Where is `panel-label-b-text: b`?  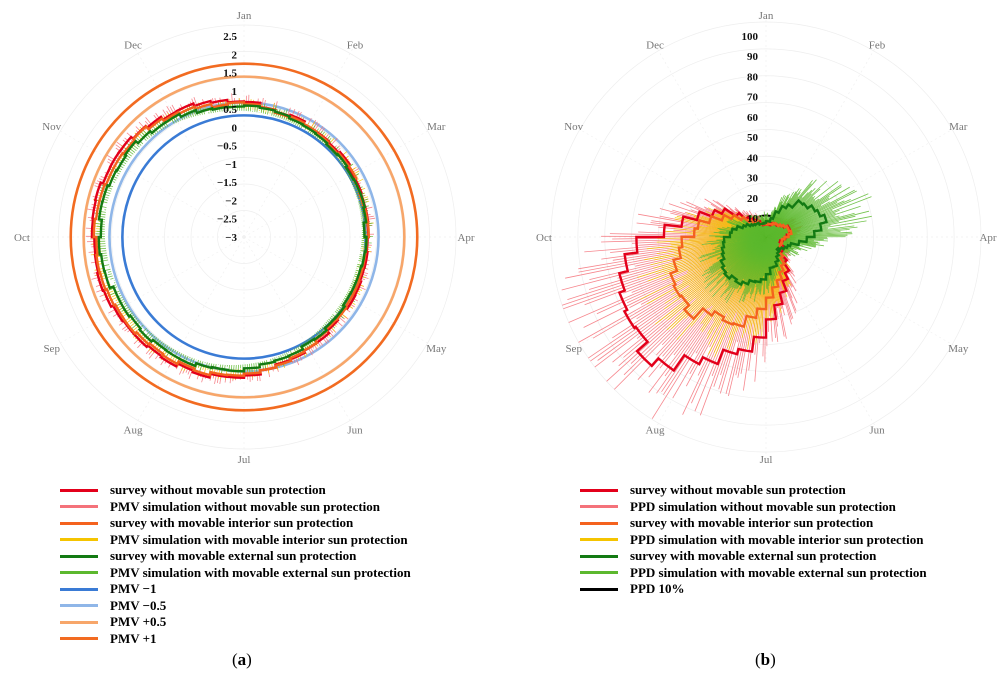
panel-label-b-text: b is located at coordinates (765, 659).